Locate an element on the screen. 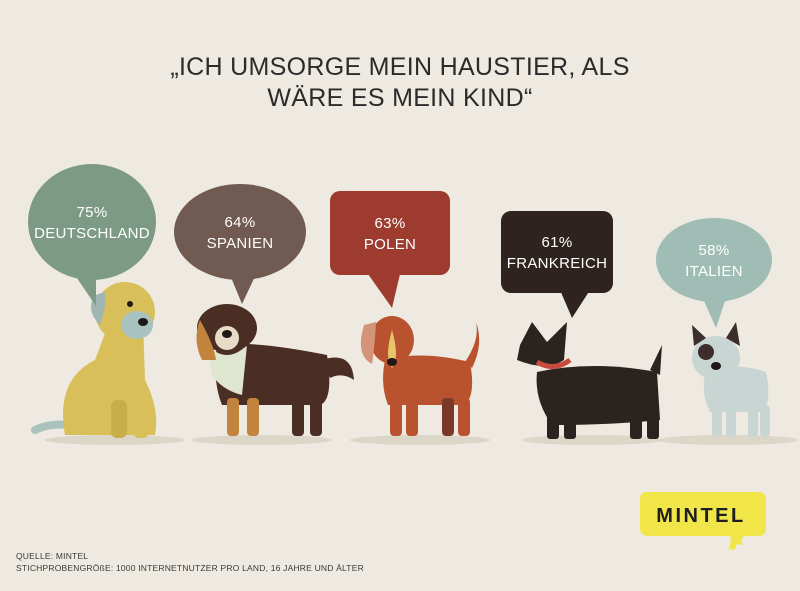 This screenshot has height=591, width=800. dog-eye is located at coordinates (130, 304).